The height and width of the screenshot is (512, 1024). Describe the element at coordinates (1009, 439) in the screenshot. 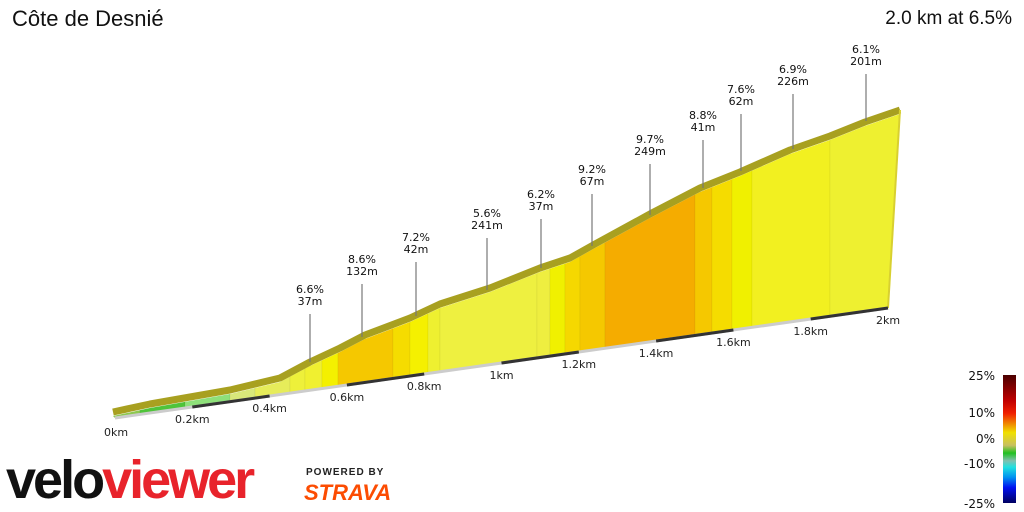

I see `grade-color-legend` at that location.